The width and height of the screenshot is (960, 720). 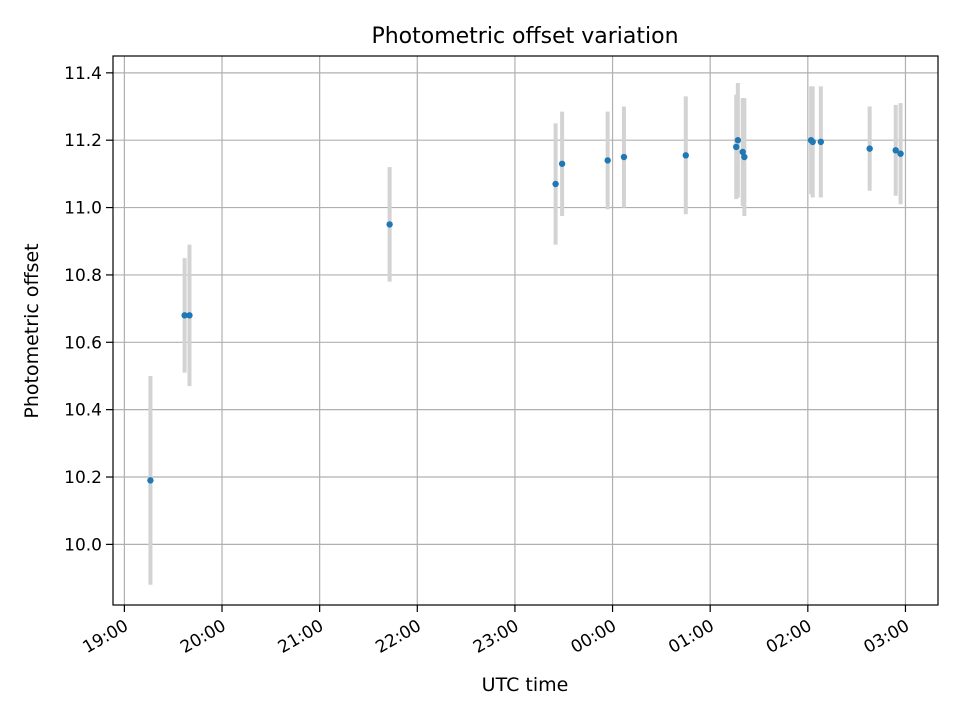 I want to click on y-axis-ticks: 10.0 10.2 10.4 10.6 10.8 11.0 11.2 11.4, so click(x=88, y=309).